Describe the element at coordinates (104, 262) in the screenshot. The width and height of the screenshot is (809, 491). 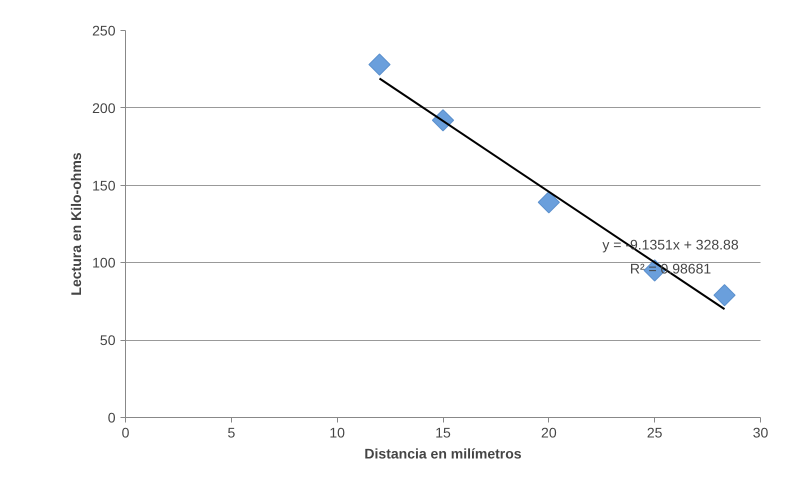
I see `y-tick-label: 100` at that location.